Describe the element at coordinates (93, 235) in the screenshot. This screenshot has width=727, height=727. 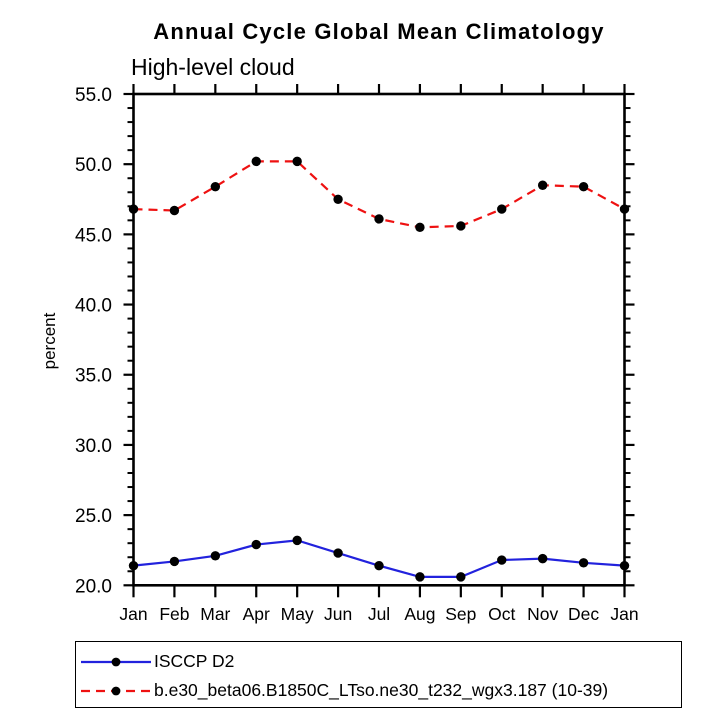
I see `y-tick-label: 45.0` at that location.